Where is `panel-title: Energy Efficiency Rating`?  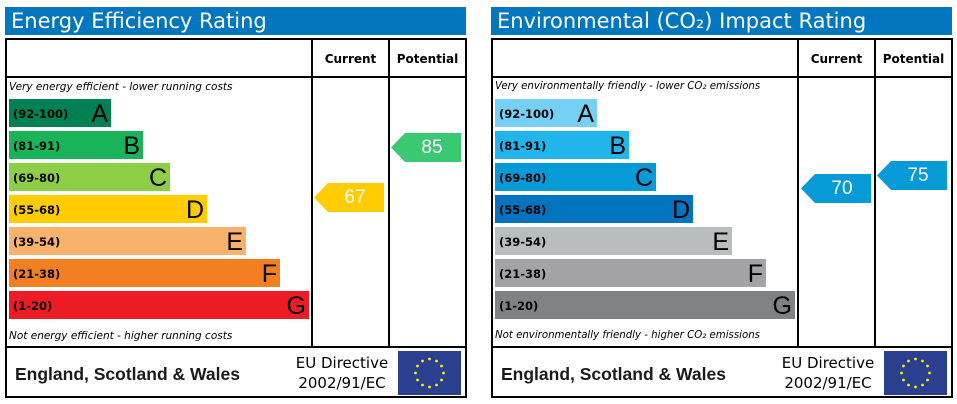 panel-title: Energy Efficiency Rating is located at coordinates (235, 21).